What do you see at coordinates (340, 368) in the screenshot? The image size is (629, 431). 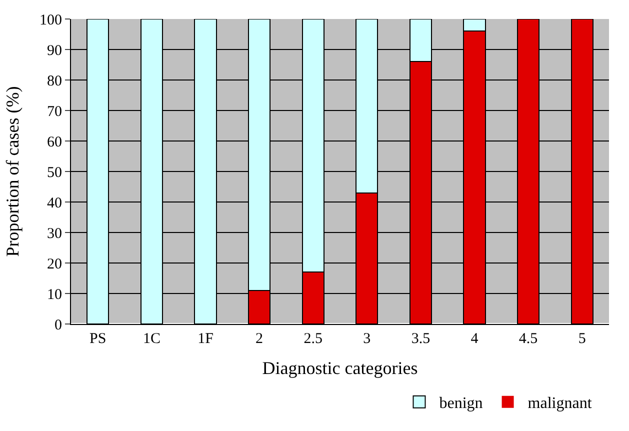 I see `x-axis-title: Diagnostic categories` at bounding box center [340, 368].